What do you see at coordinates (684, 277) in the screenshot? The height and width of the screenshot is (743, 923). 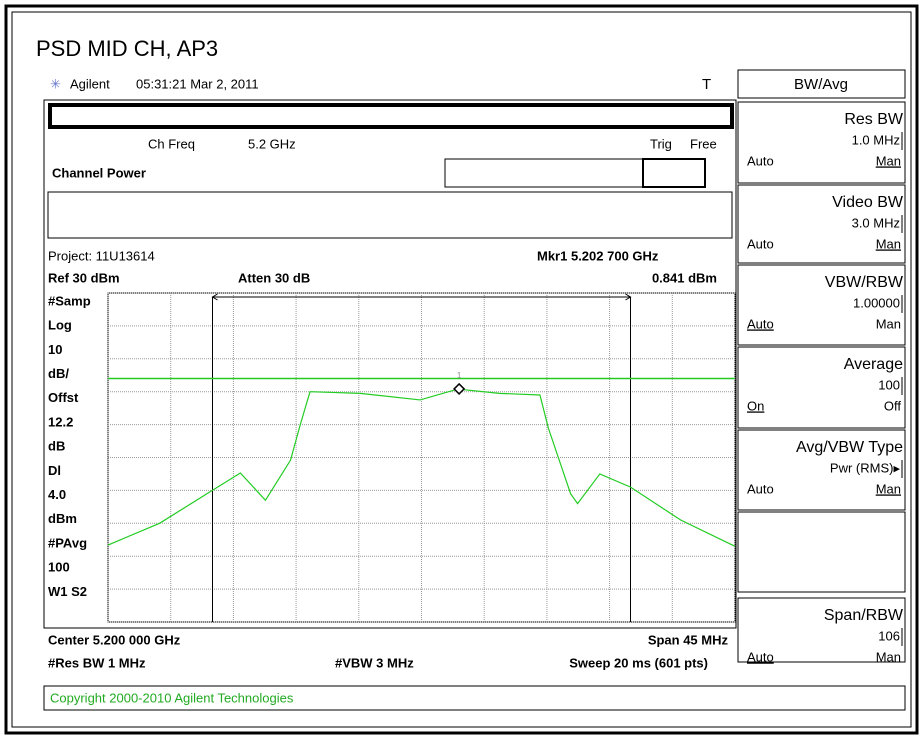 I see `marker-level: 0.841 dBm` at bounding box center [684, 277].